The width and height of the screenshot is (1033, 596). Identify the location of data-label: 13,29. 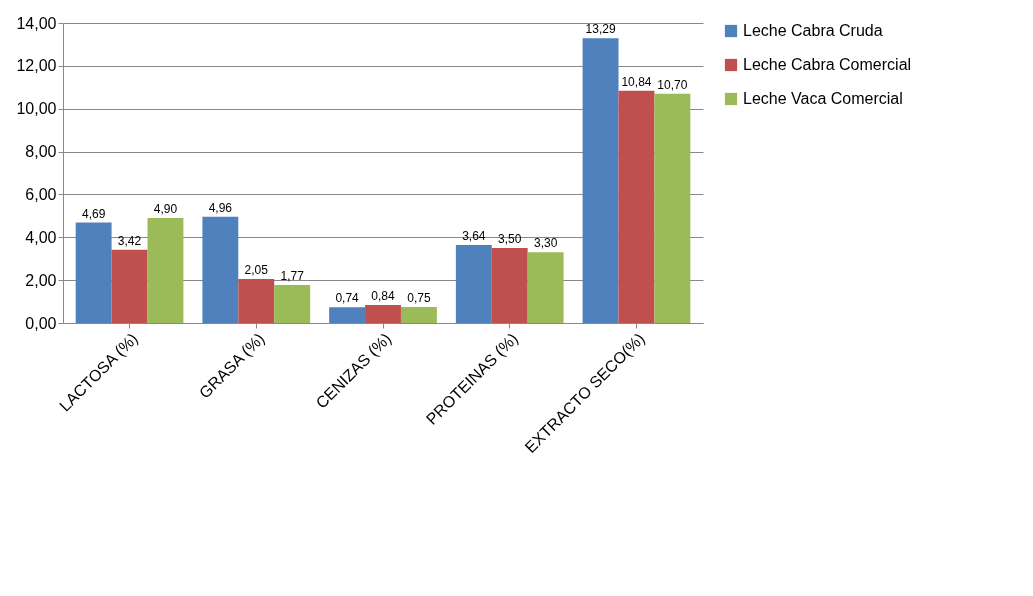
(600, 29).